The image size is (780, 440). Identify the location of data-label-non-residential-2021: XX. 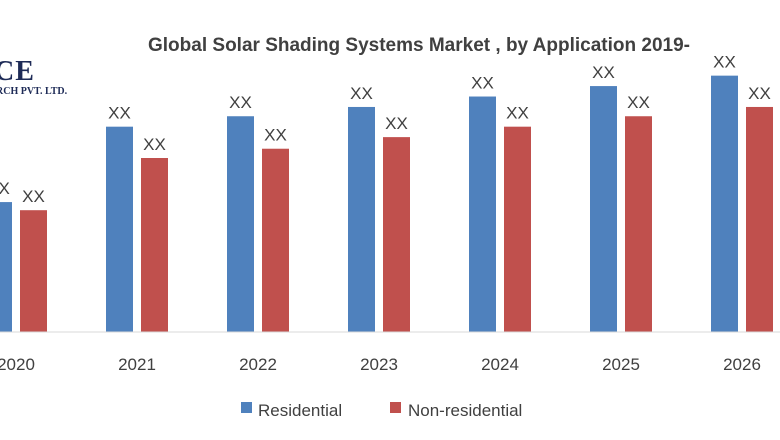
(154, 144).